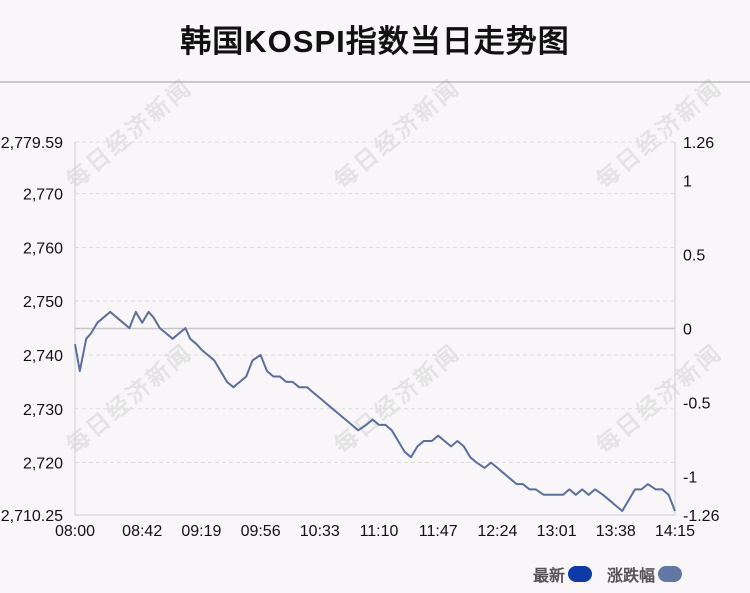 This screenshot has height=593, width=750. Describe the element at coordinates (687, 330) in the screenshot. I see `y-right-tick-label: 0` at that location.